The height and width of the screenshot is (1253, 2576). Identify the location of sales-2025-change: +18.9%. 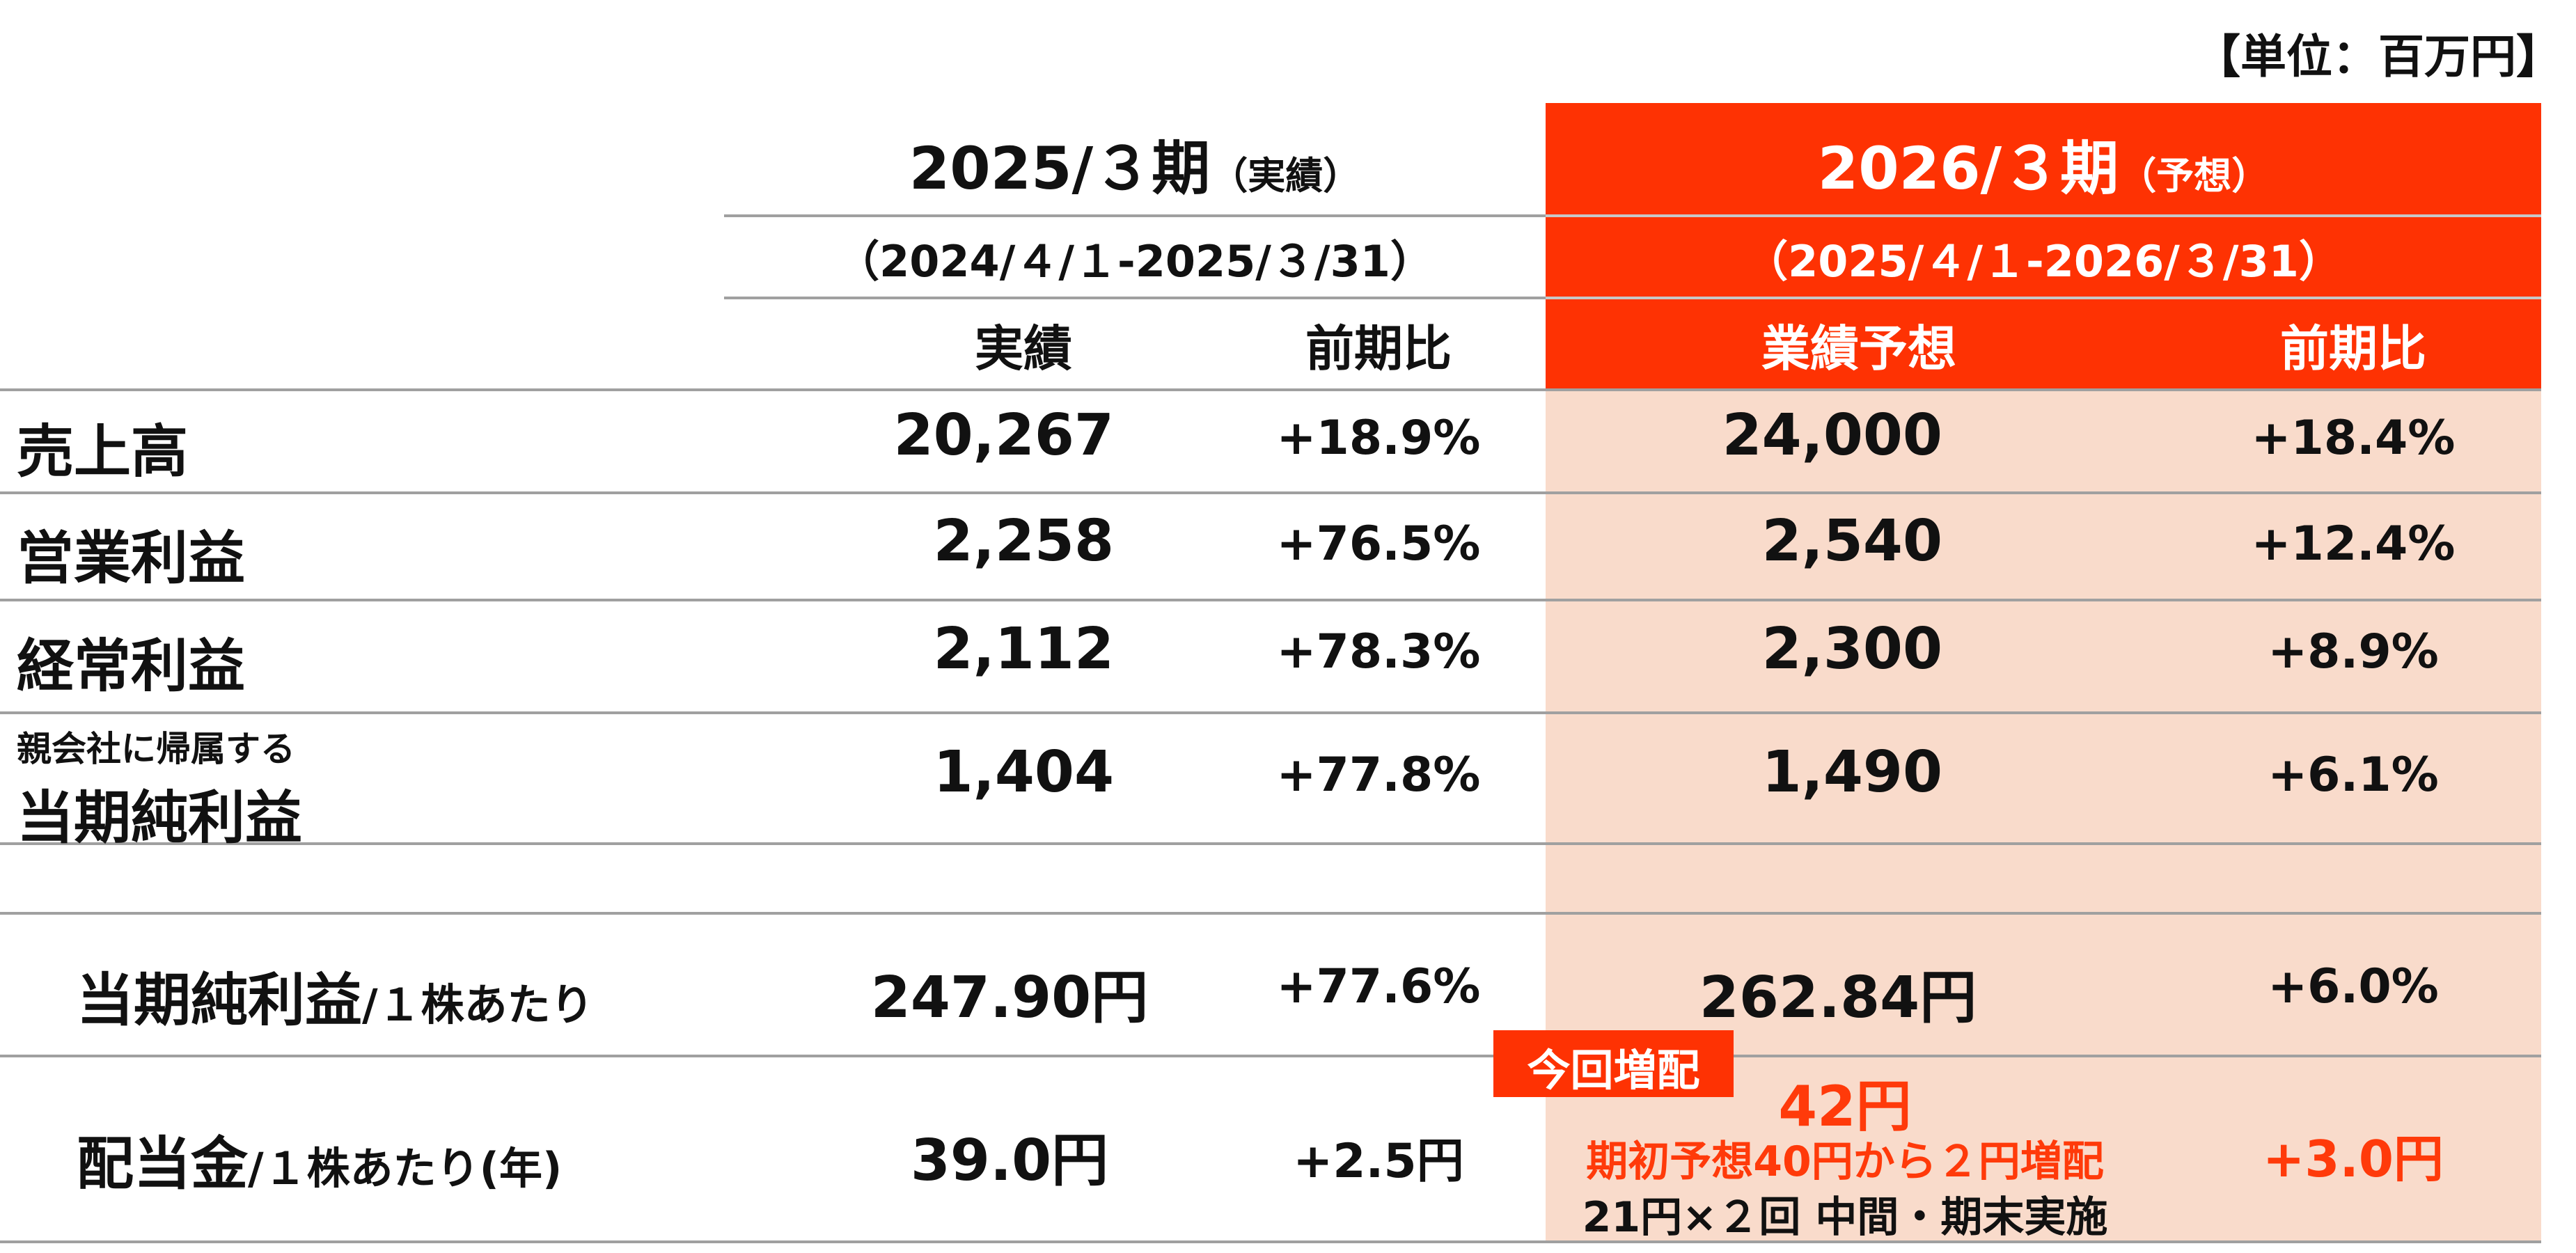
(1378, 439).